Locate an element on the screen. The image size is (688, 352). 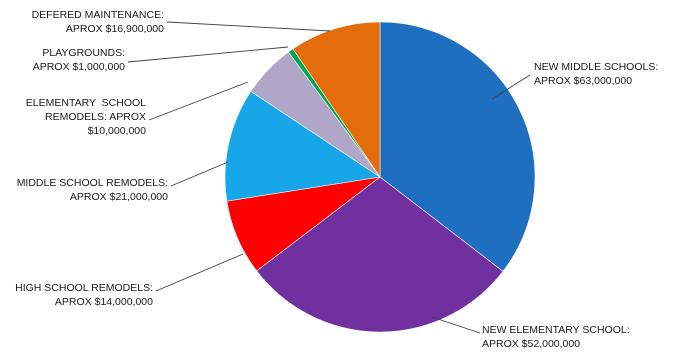
leader-line-middle-school-remodels is located at coordinates (199, 174).